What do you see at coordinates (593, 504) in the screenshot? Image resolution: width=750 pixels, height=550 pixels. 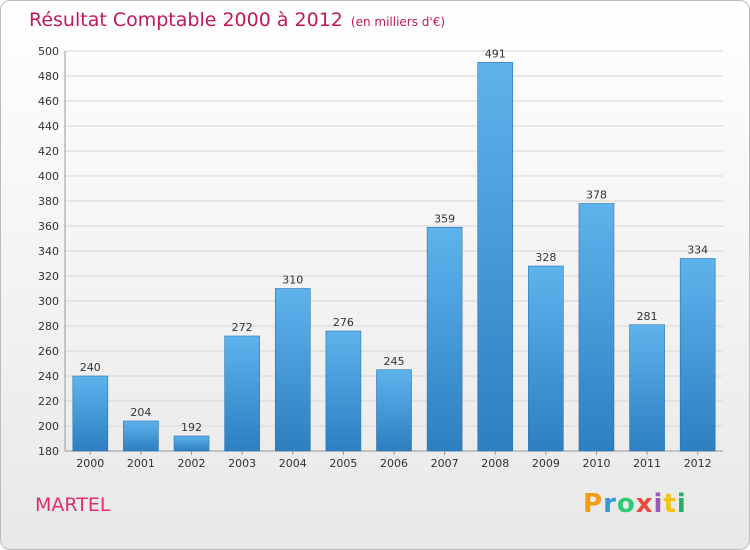 I see `logo-letter: P` at bounding box center [593, 504].